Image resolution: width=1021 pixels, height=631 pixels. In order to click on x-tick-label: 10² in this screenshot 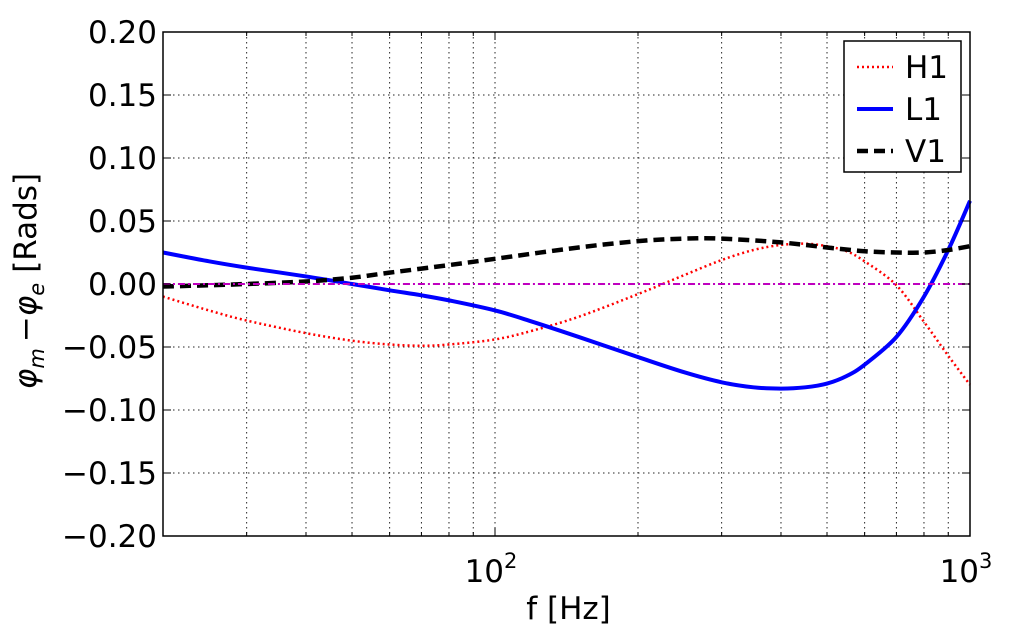, I will do `click(491, 569)`.